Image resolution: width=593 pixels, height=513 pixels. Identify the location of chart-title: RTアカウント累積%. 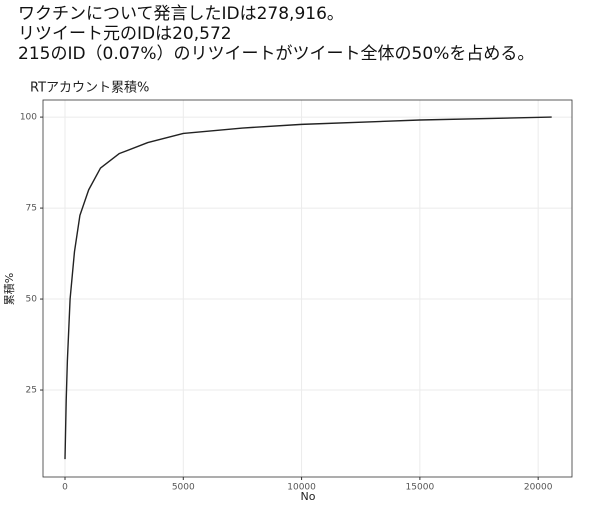
(89, 88).